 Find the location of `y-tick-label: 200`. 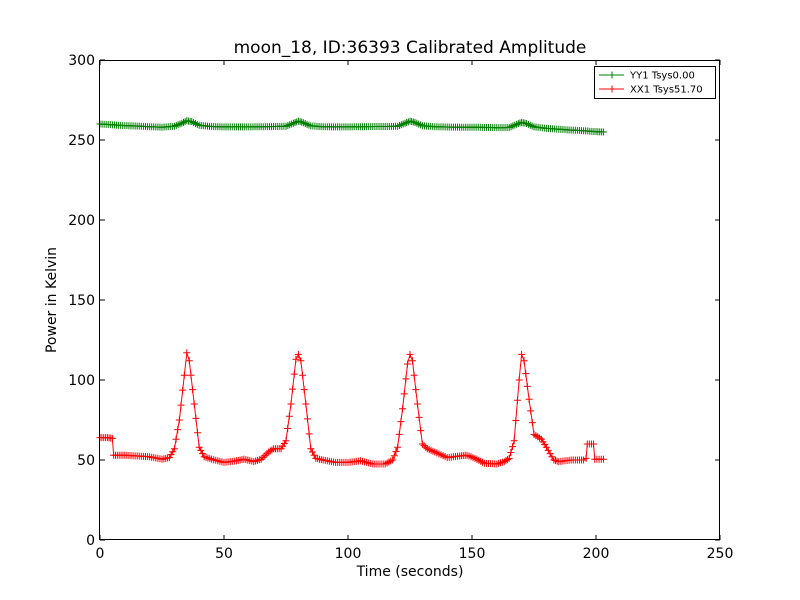

y-tick-label: 200 is located at coordinates (81, 221).